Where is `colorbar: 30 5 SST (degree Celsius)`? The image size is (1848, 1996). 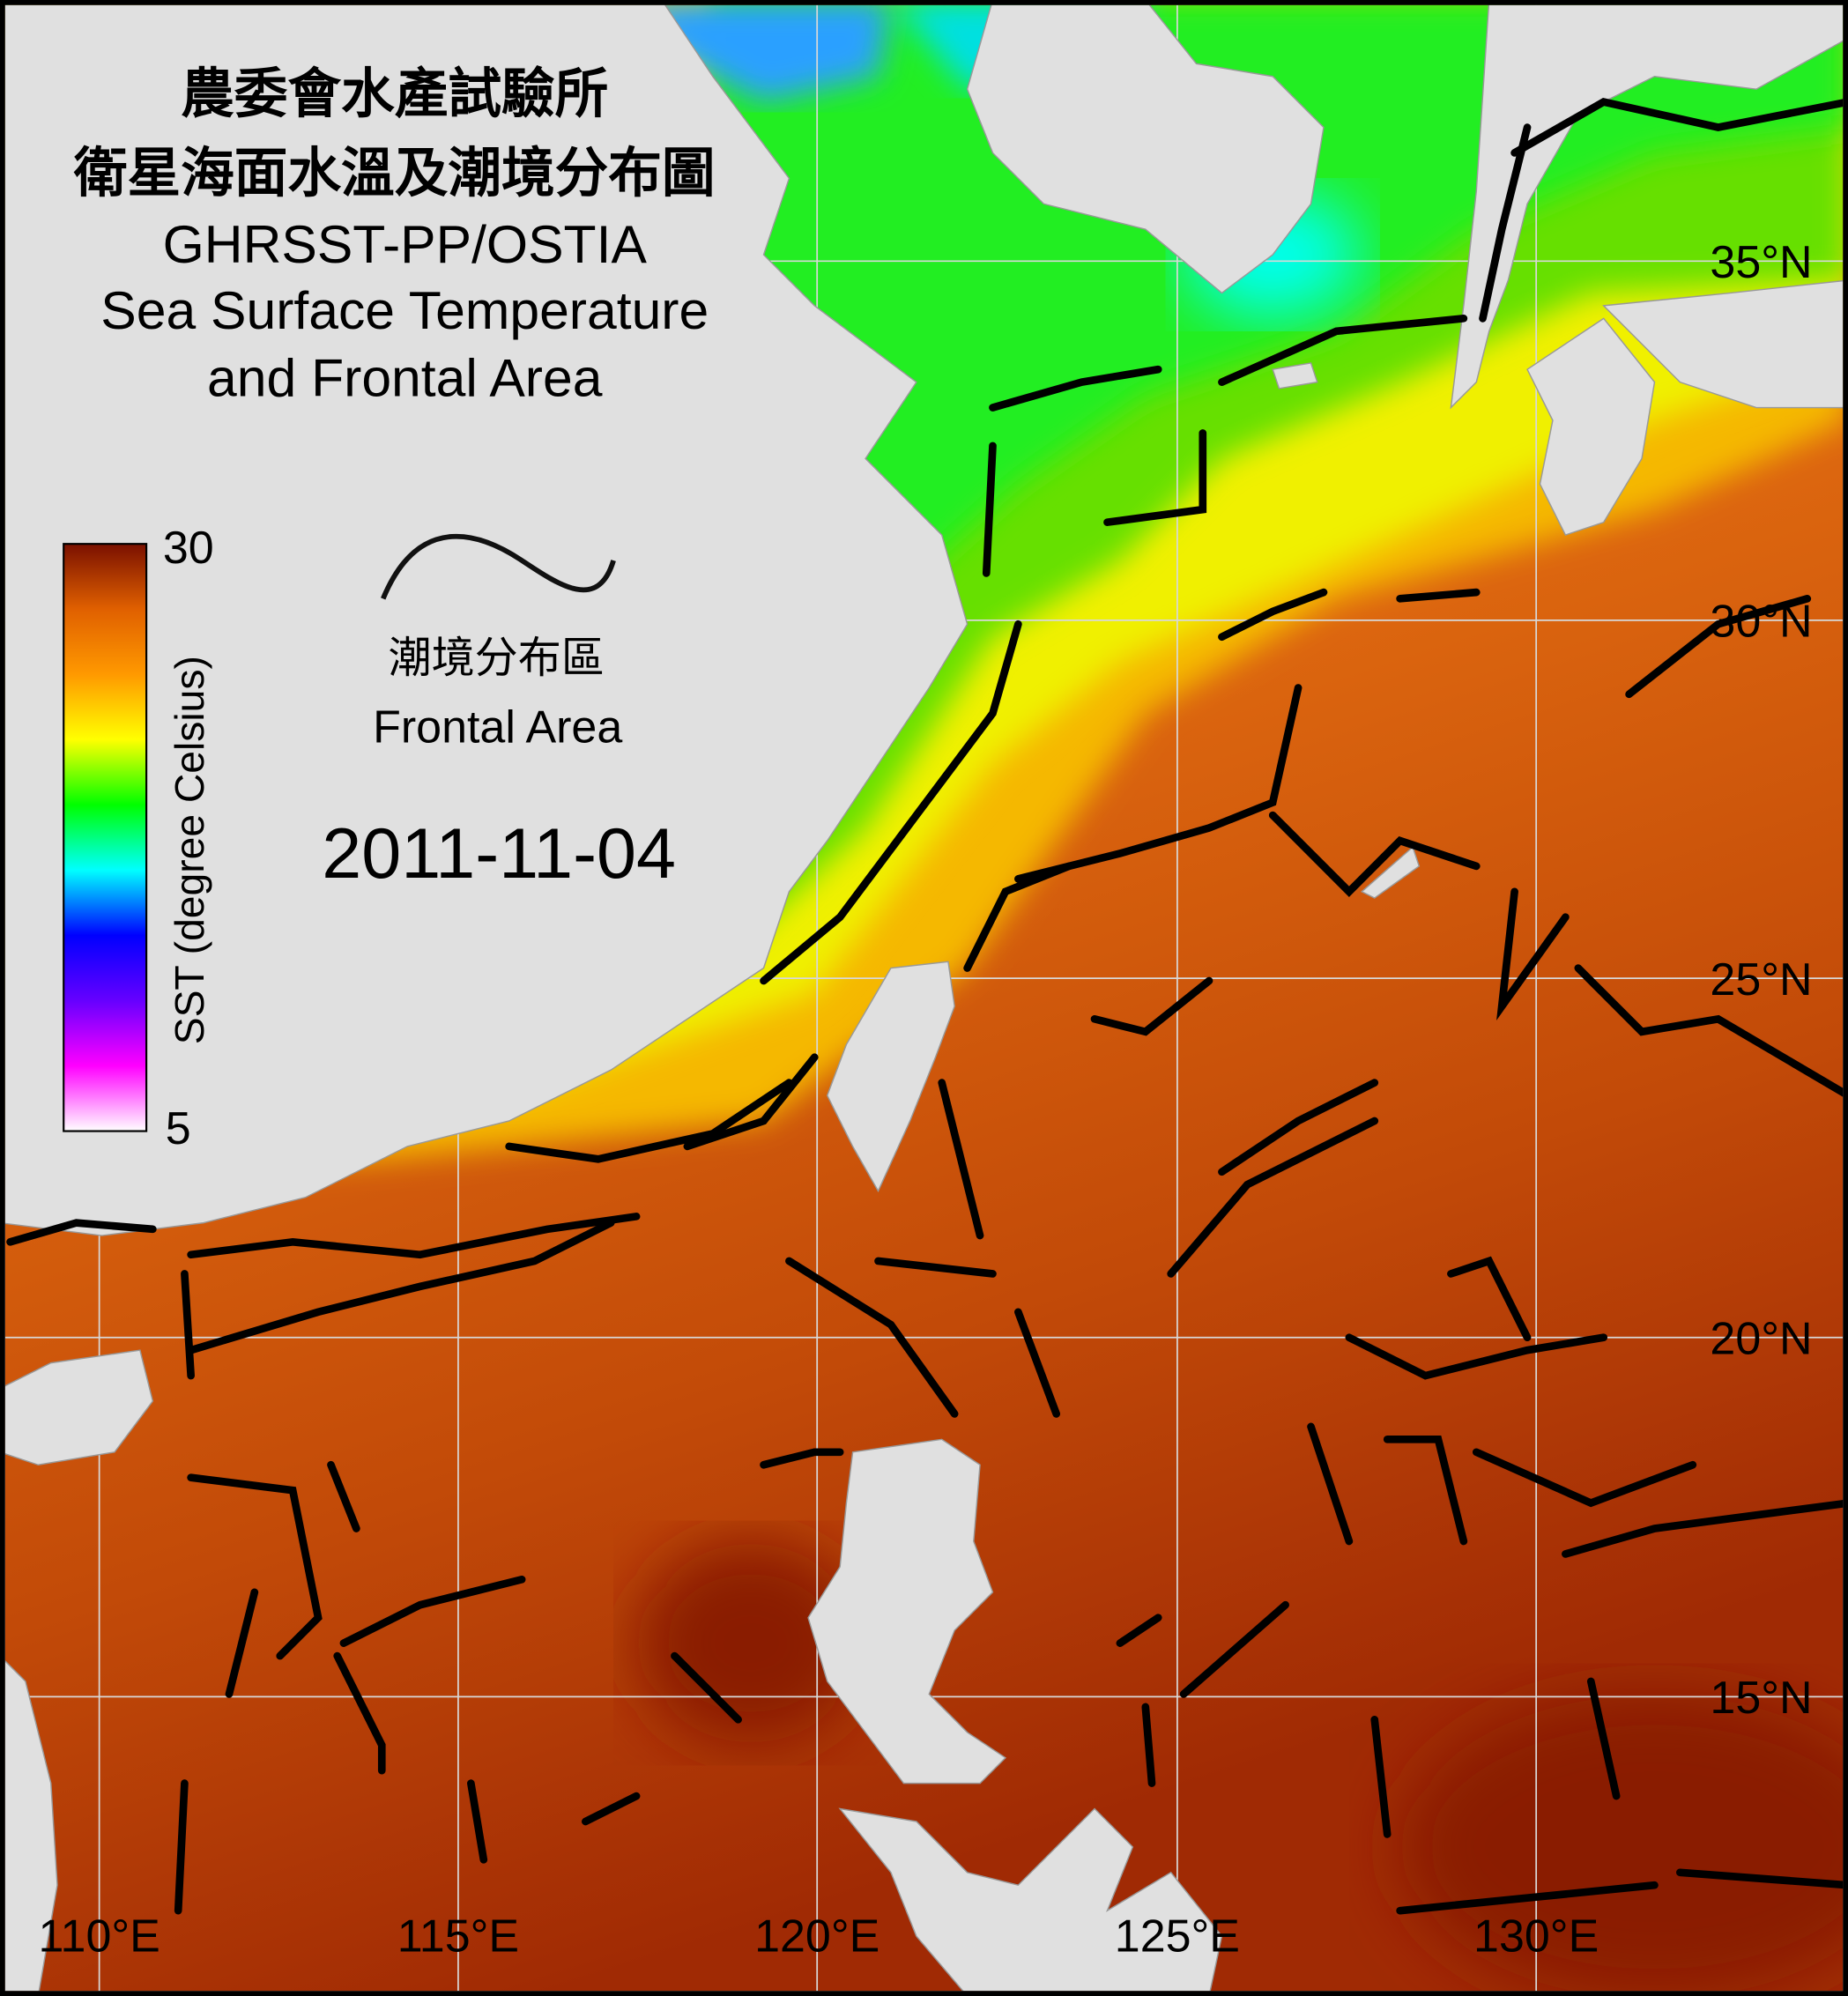 colorbar: 30 5 SST (degree Celsius) is located at coordinates (138, 838).